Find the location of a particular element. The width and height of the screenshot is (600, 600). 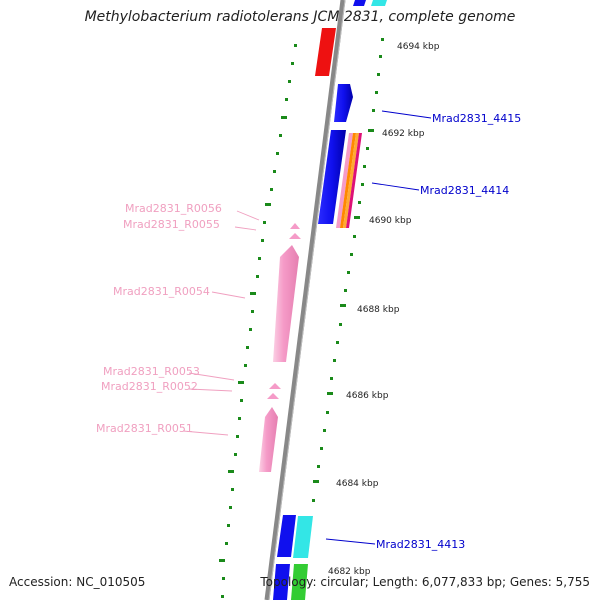

gene-label-4413: Mrad2831_4413 is located at coordinates (420, 544).